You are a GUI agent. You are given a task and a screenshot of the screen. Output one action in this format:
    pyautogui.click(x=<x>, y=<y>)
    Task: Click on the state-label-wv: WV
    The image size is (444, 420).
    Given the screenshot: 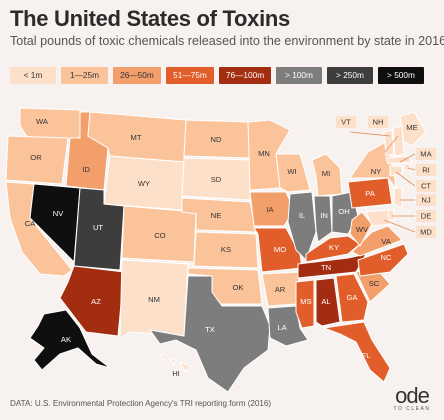 What is the action you would take?
    pyautogui.click(x=362, y=229)
    